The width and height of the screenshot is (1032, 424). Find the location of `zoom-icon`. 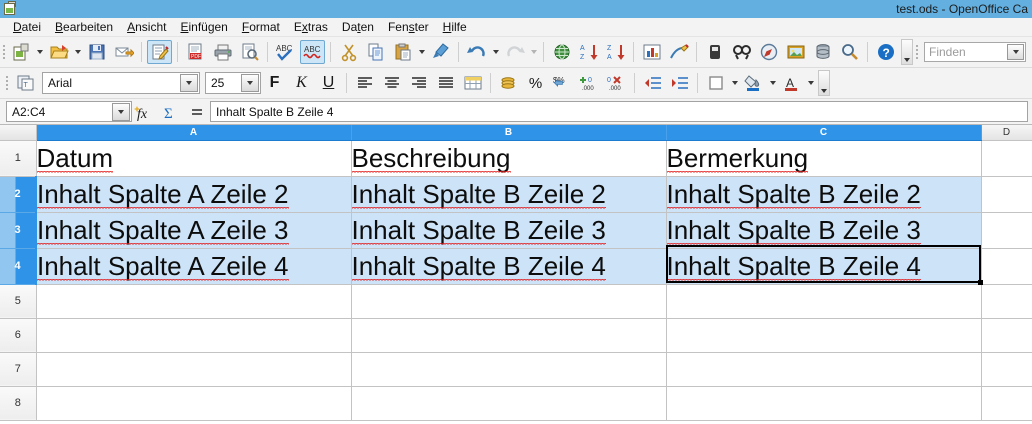

zoom-icon is located at coordinates (849, 52).